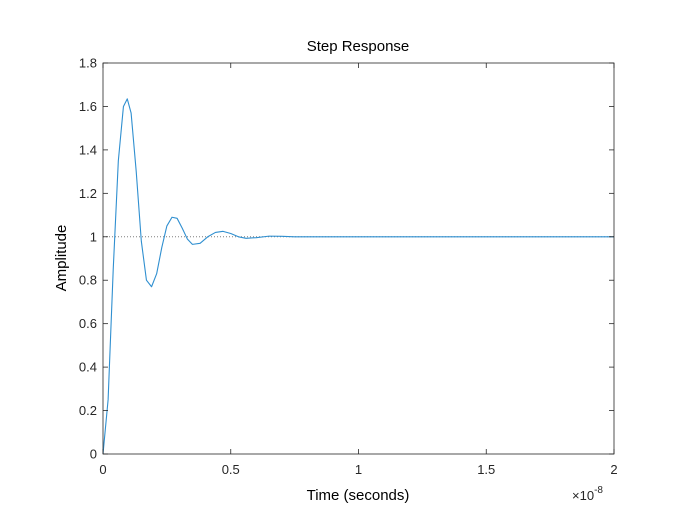 Image resolution: width=680 pixels, height=510 pixels. I want to click on y-tick-label: 0.6, so click(88, 323).